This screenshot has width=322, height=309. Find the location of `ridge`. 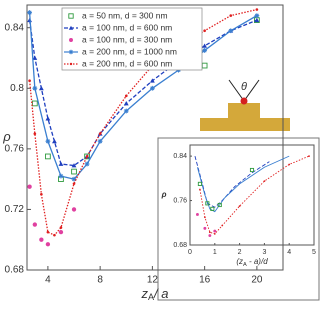

ridge is located at coordinates (244, 111).